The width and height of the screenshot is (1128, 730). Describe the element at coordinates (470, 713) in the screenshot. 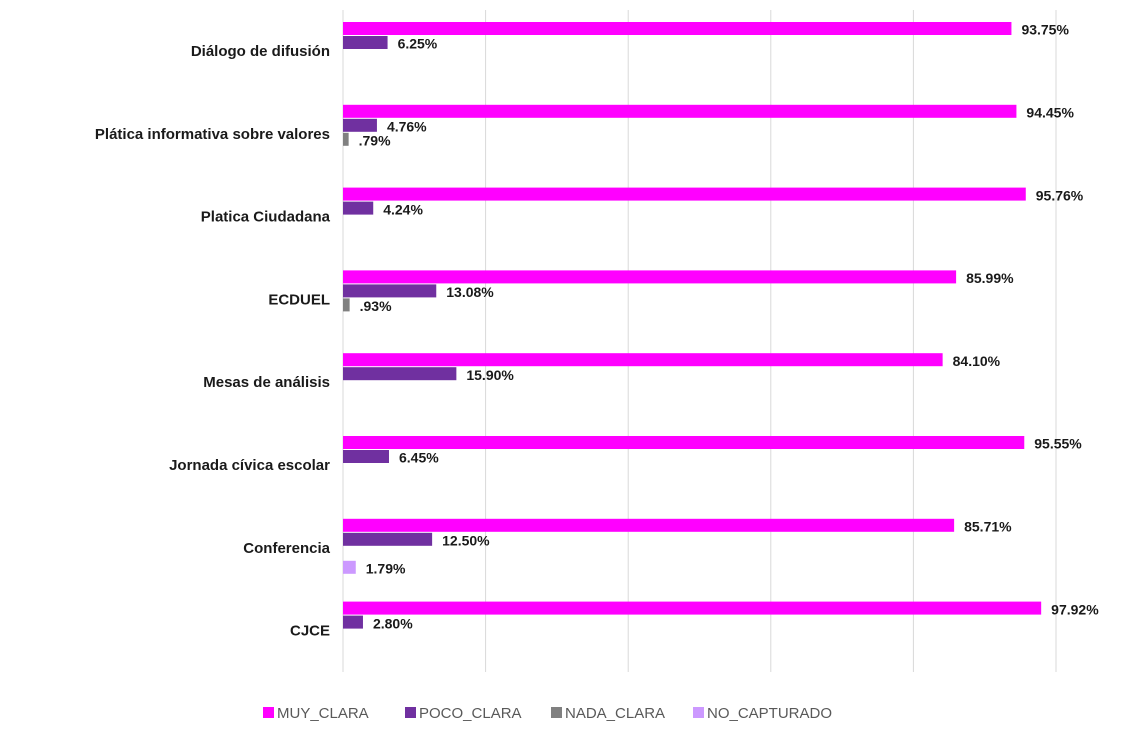

I see `legend-label: POCO_CLARA` at that location.